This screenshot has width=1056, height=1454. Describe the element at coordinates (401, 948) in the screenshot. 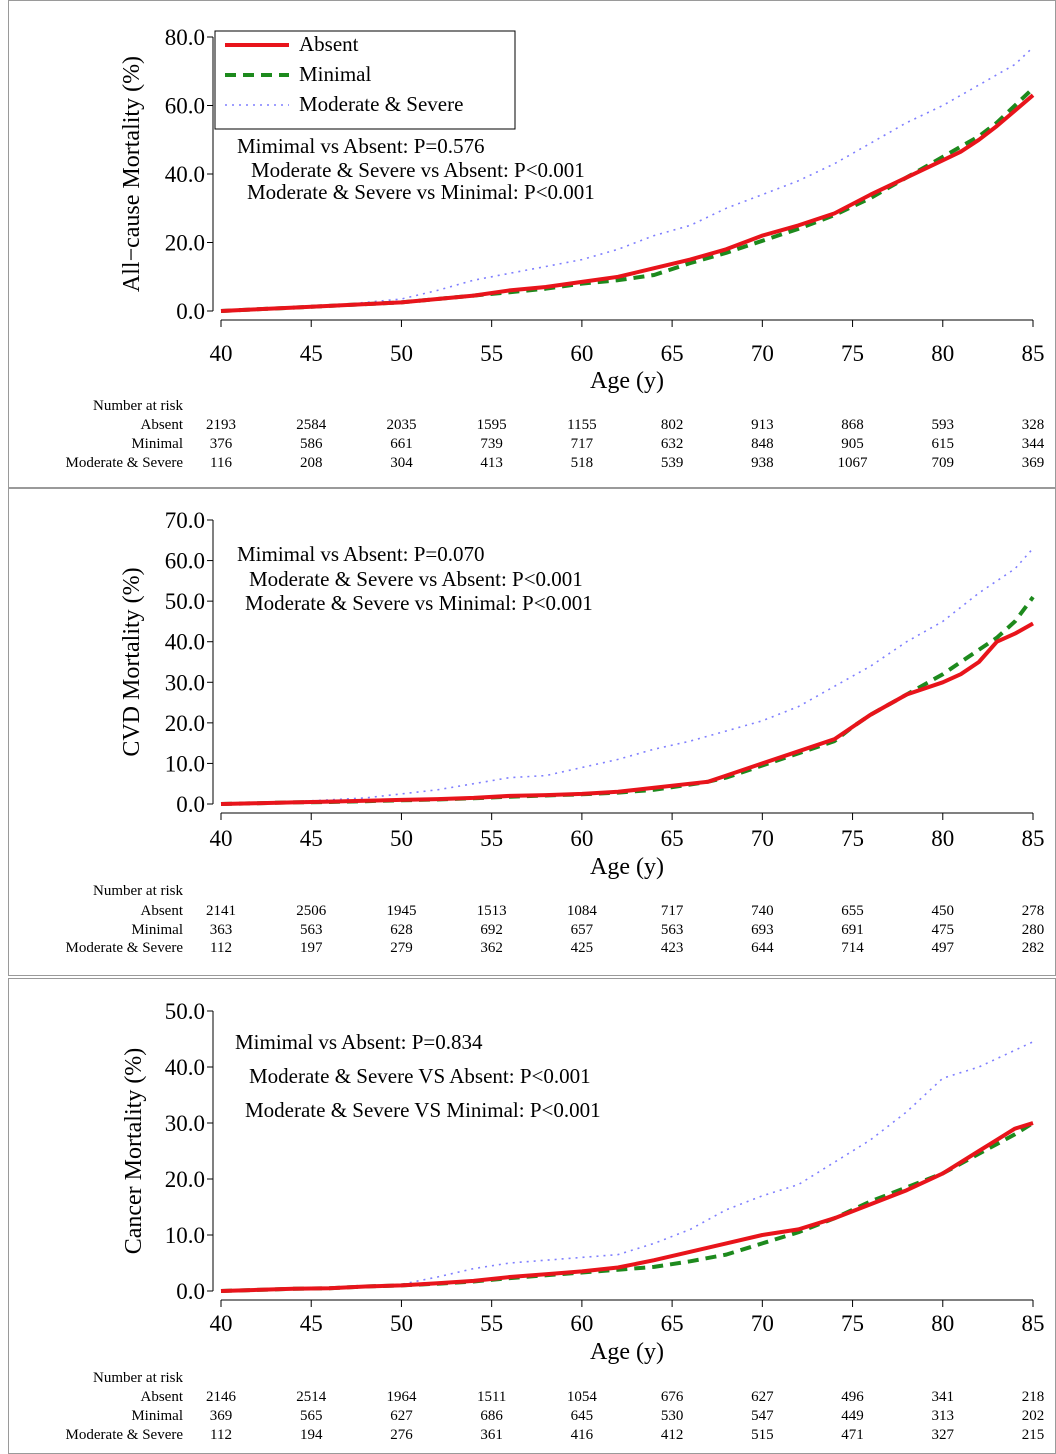

I see `risk-count: 279` at that location.